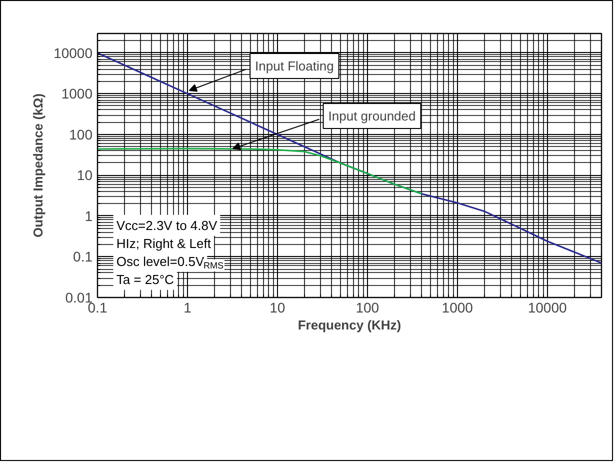 The width and height of the screenshot is (615, 463). I want to click on y-tick-label: 10, so click(84, 175).